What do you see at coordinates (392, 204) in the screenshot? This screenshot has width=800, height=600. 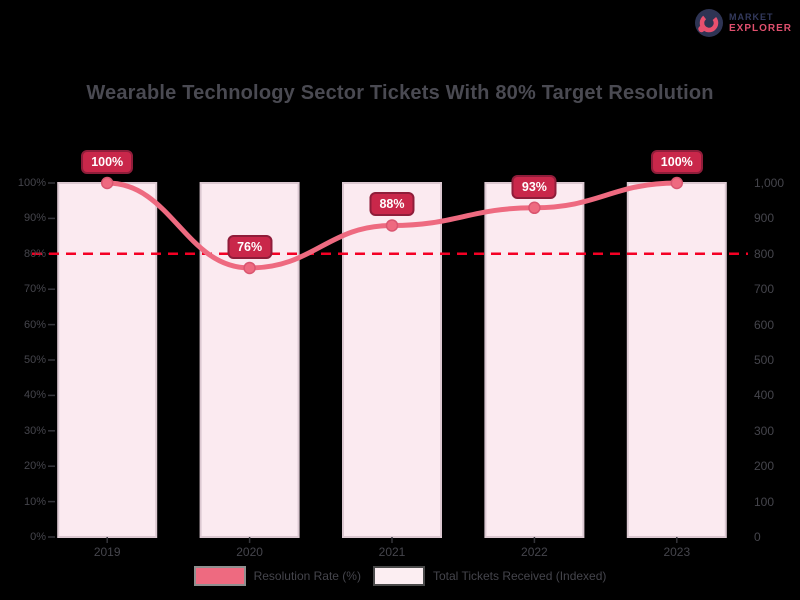 I see `data-point-badge: 88%` at bounding box center [392, 204].